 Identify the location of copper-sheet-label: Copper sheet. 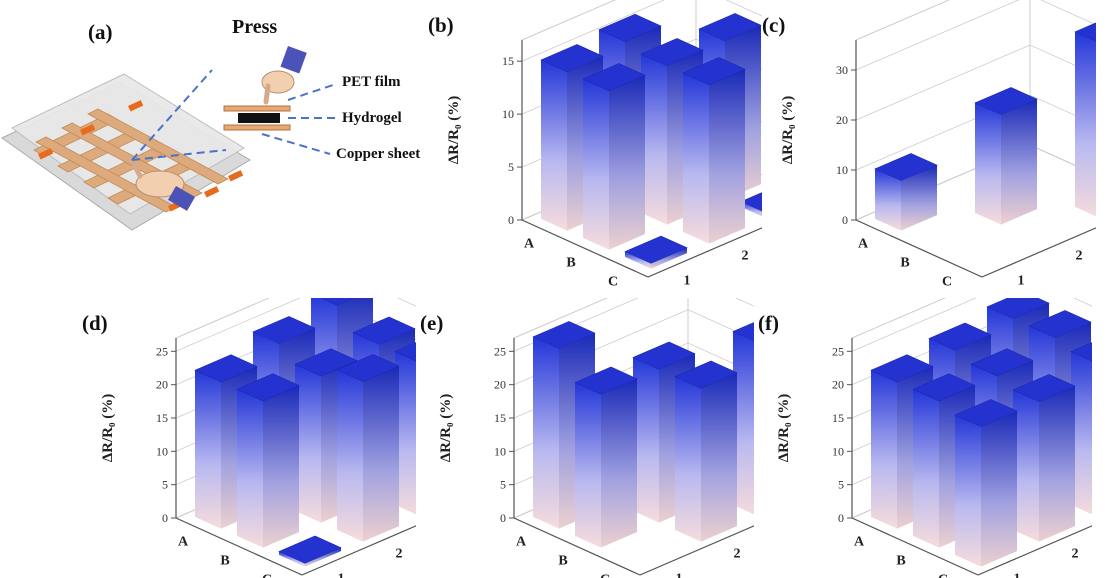
(378, 154).